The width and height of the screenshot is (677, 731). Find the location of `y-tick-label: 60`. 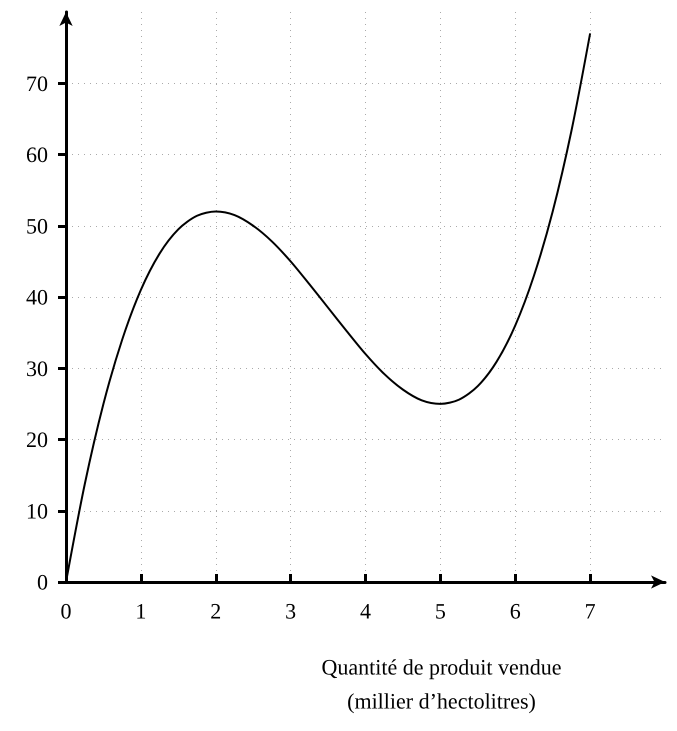

y-tick-label: 60 is located at coordinates (37, 154).